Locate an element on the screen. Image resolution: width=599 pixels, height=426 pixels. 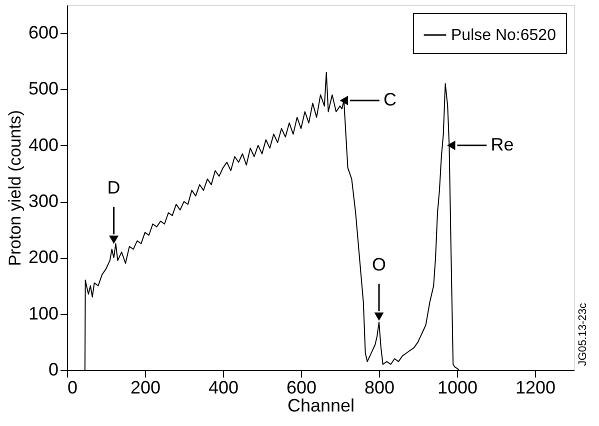
x-tick-label: 1000 is located at coordinates (457, 388).